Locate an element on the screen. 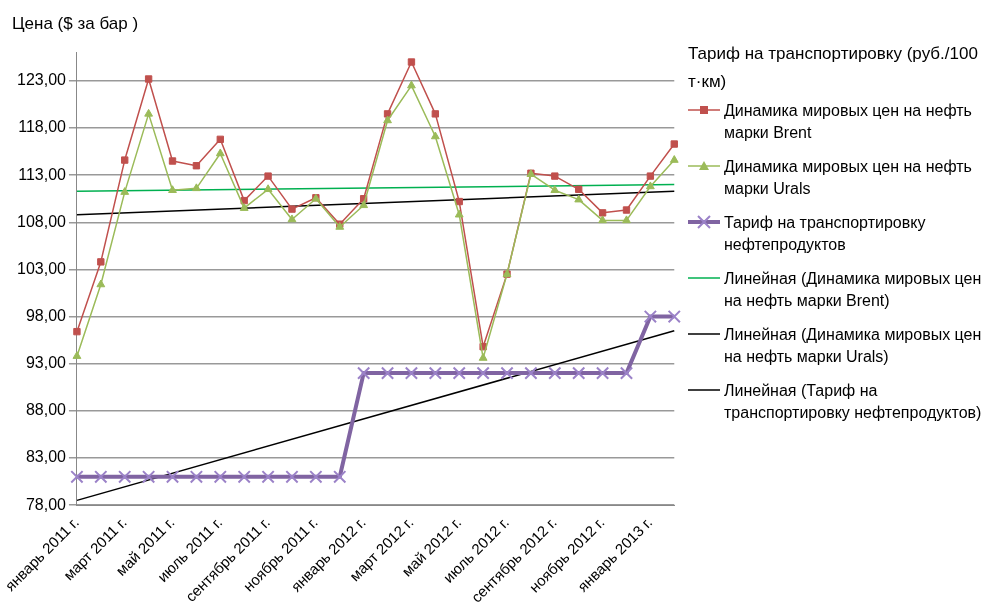  y-axis-title: Цена ($ за бар ) is located at coordinates (75, 24).